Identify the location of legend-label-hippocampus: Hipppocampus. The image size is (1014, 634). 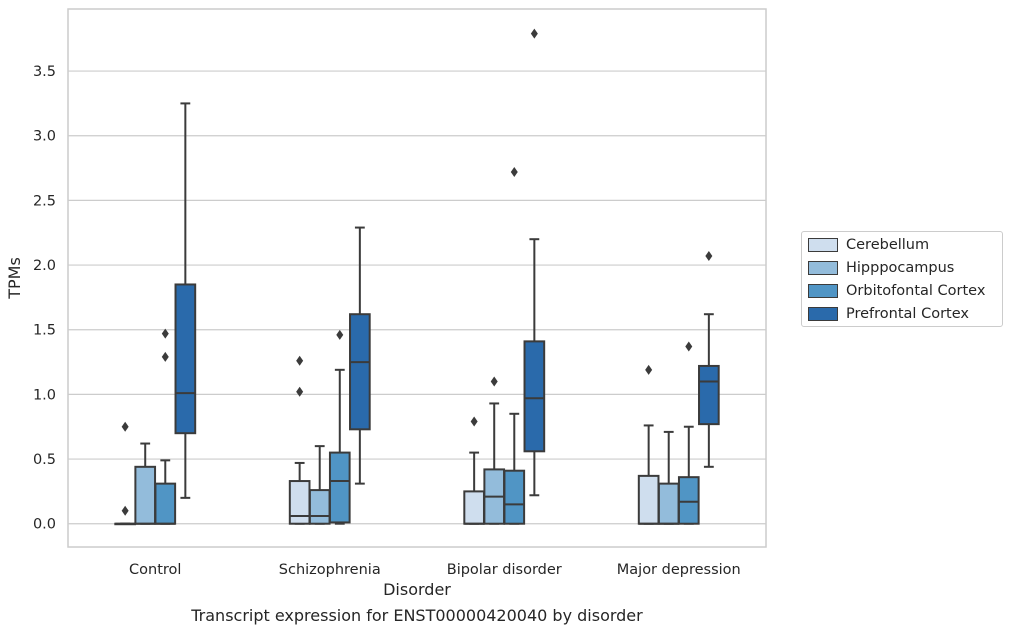
(900, 268).